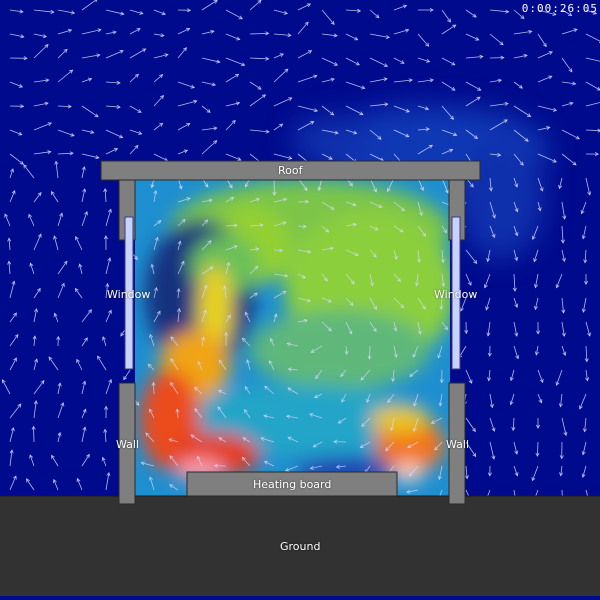 This screenshot has width=600, height=600. I want to click on window-left, so click(129, 293).